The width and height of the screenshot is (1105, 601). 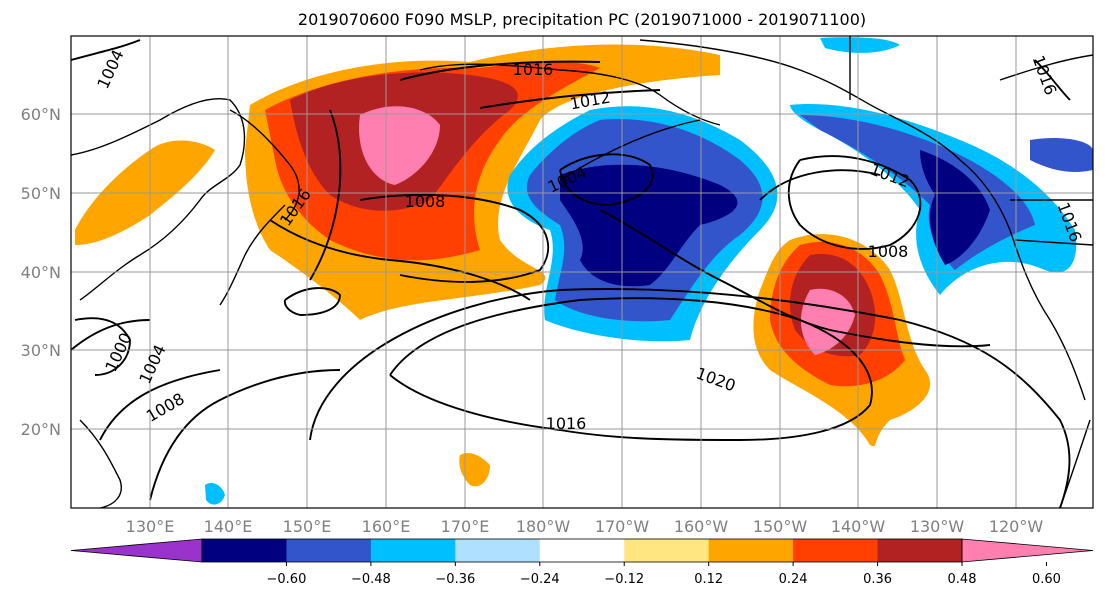 What do you see at coordinates (543, 526) in the screenshot?
I see `lon-label: 180°W` at bounding box center [543, 526].